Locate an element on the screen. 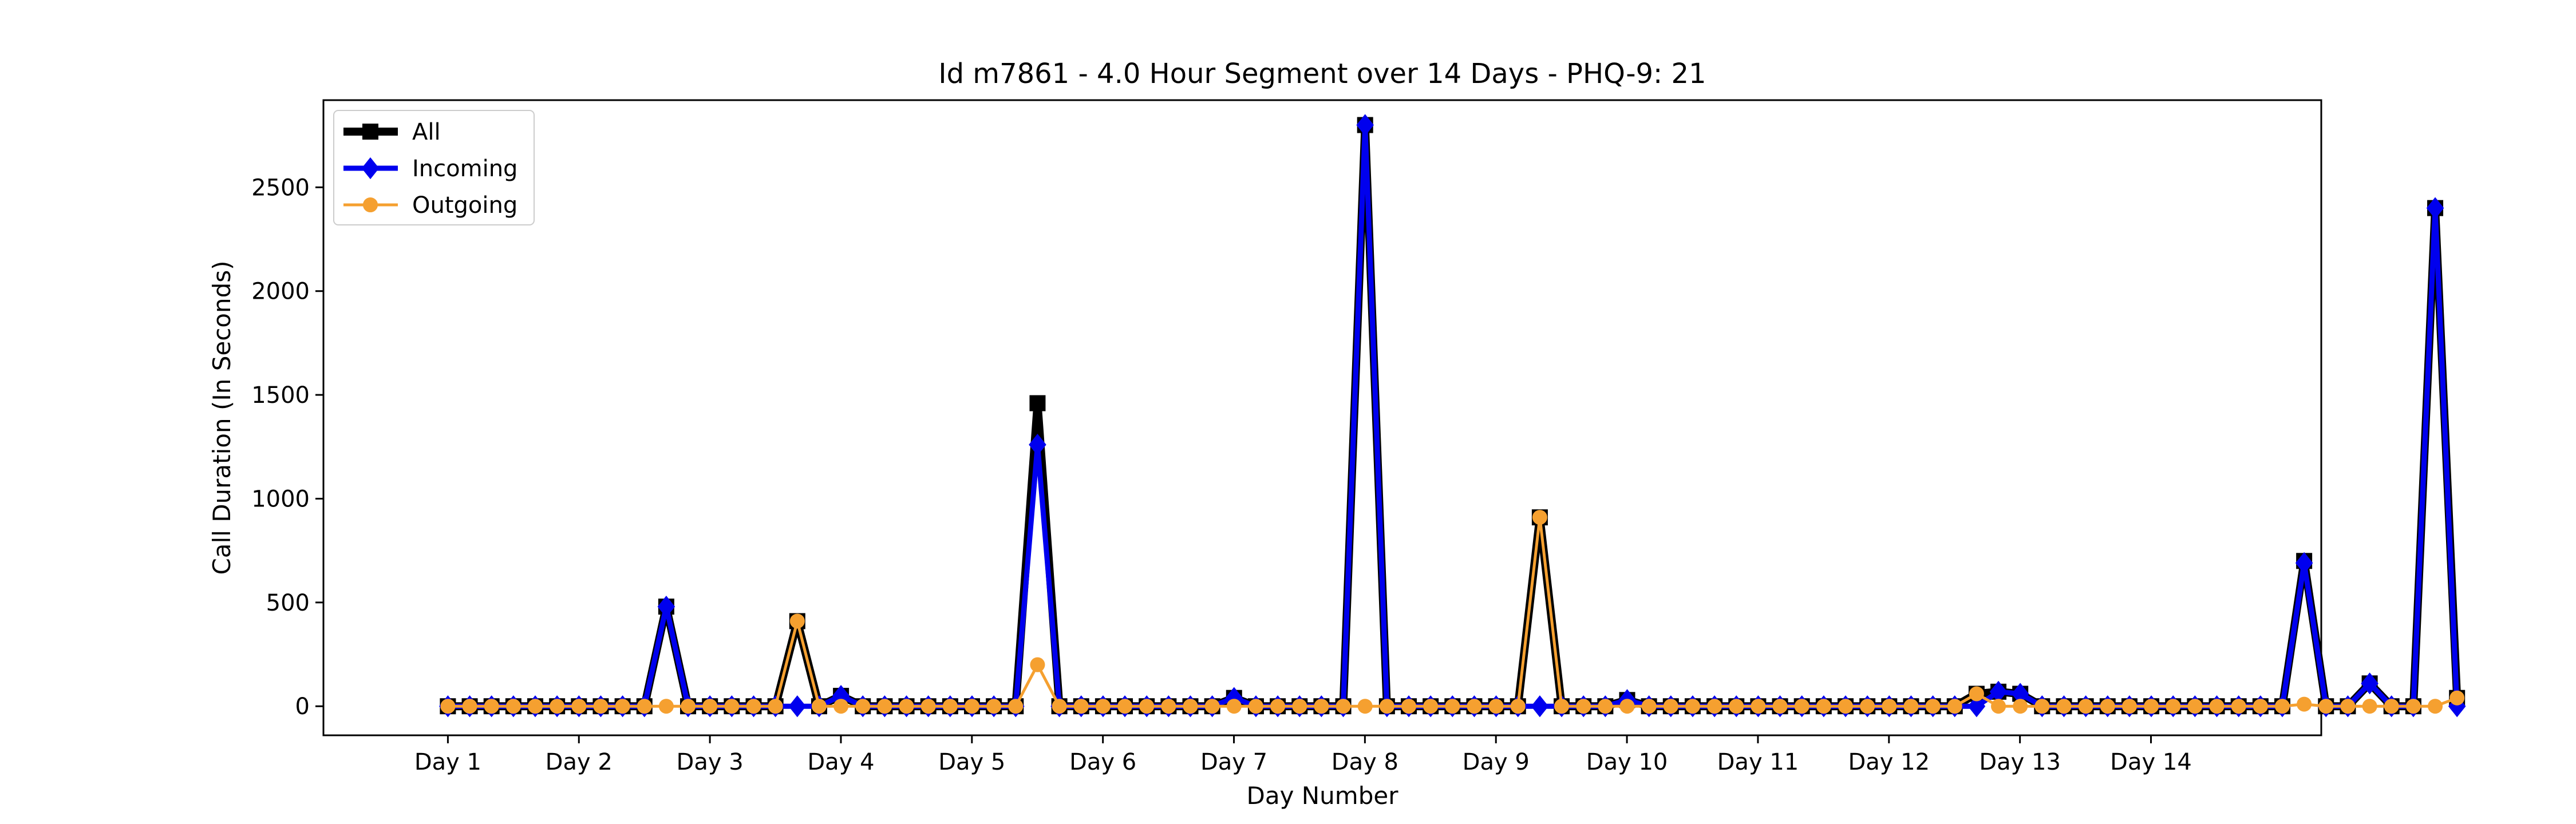 The height and width of the screenshot is (824, 2576). y-tick-label: 2500 is located at coordinates (280, 188).